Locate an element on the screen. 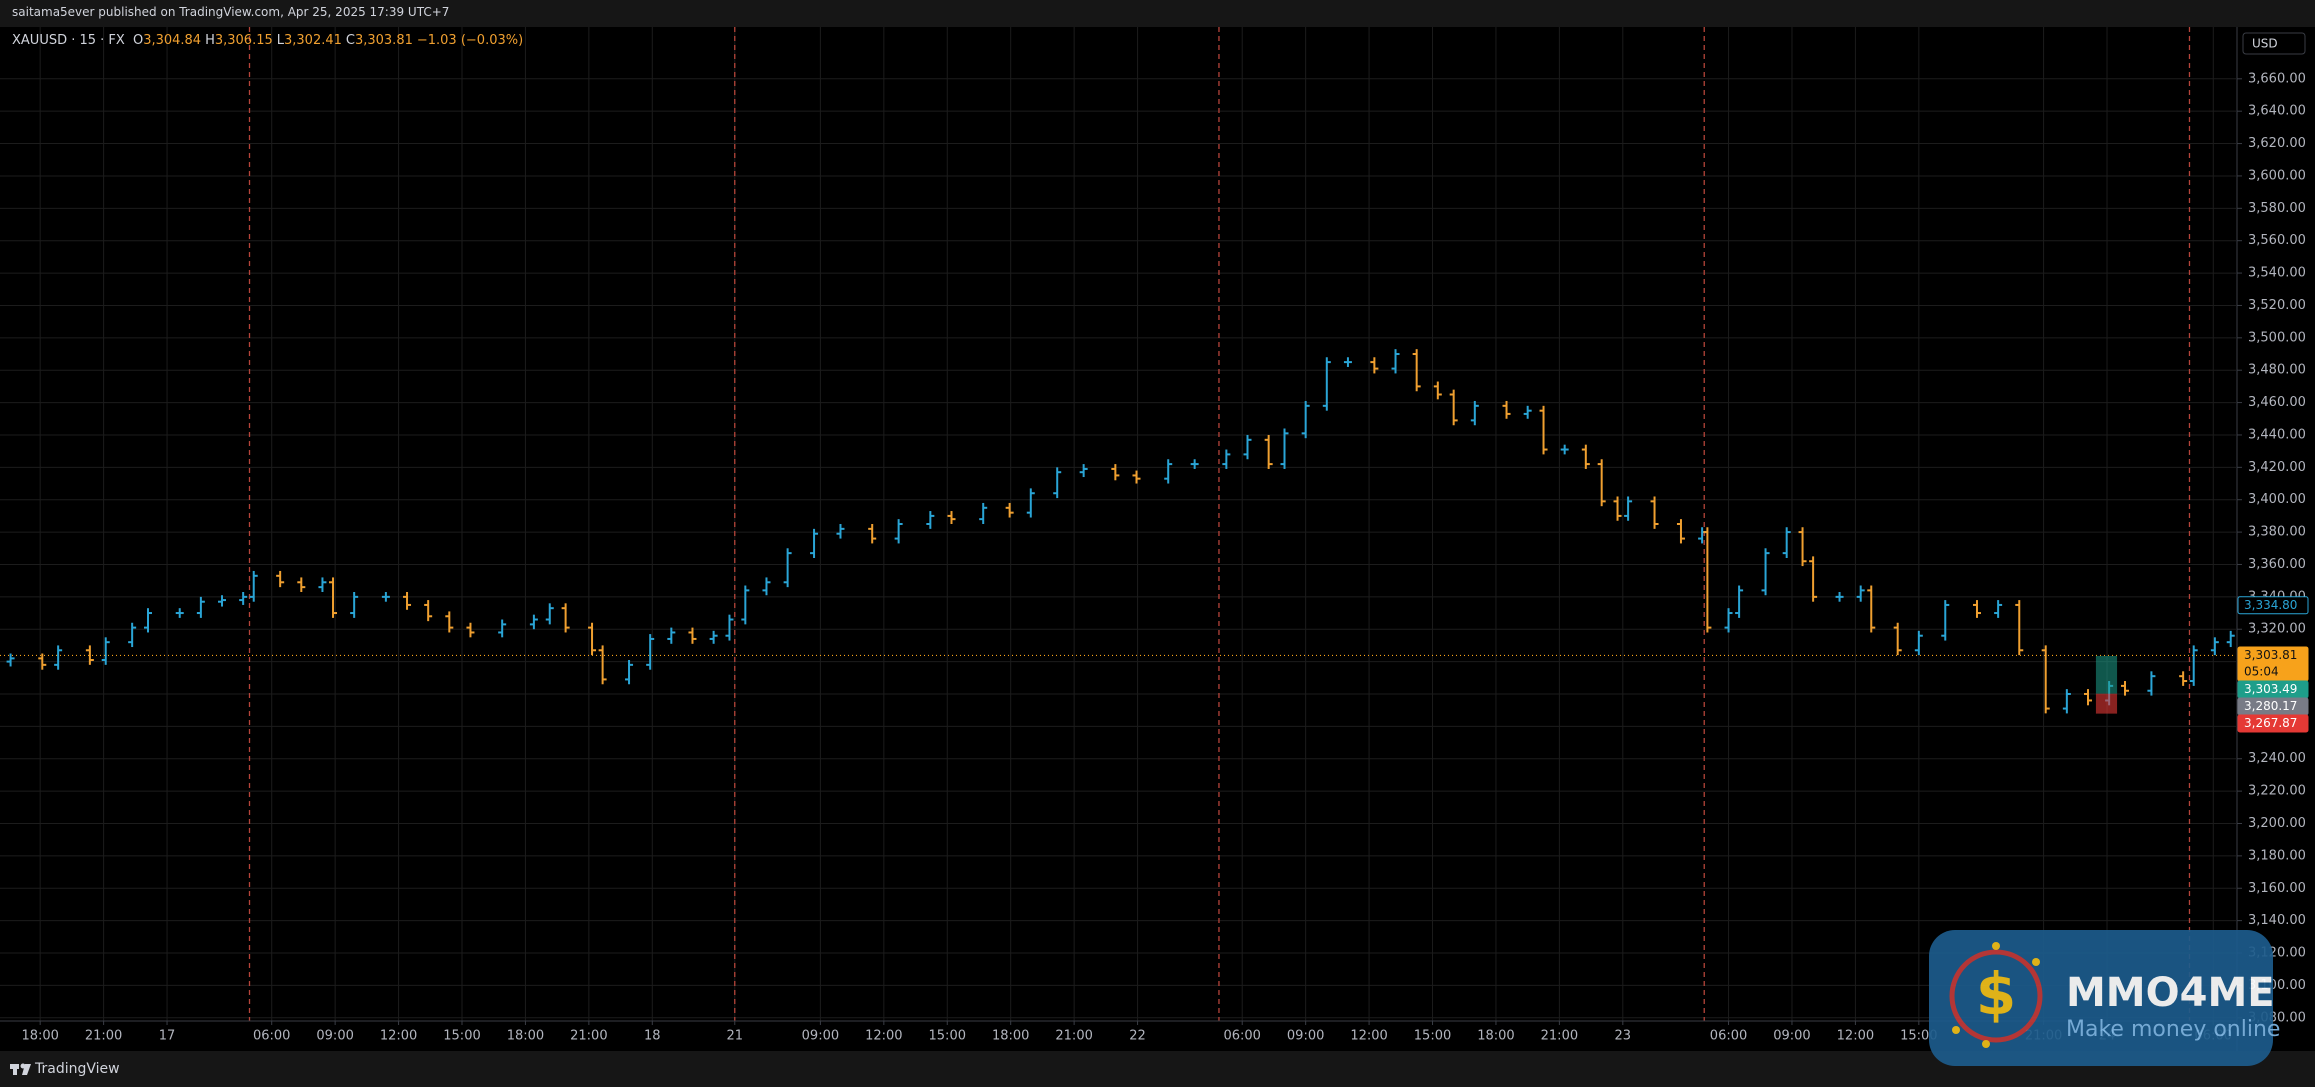  x-tick-label: 17 is located at coordinates (167, 1036).